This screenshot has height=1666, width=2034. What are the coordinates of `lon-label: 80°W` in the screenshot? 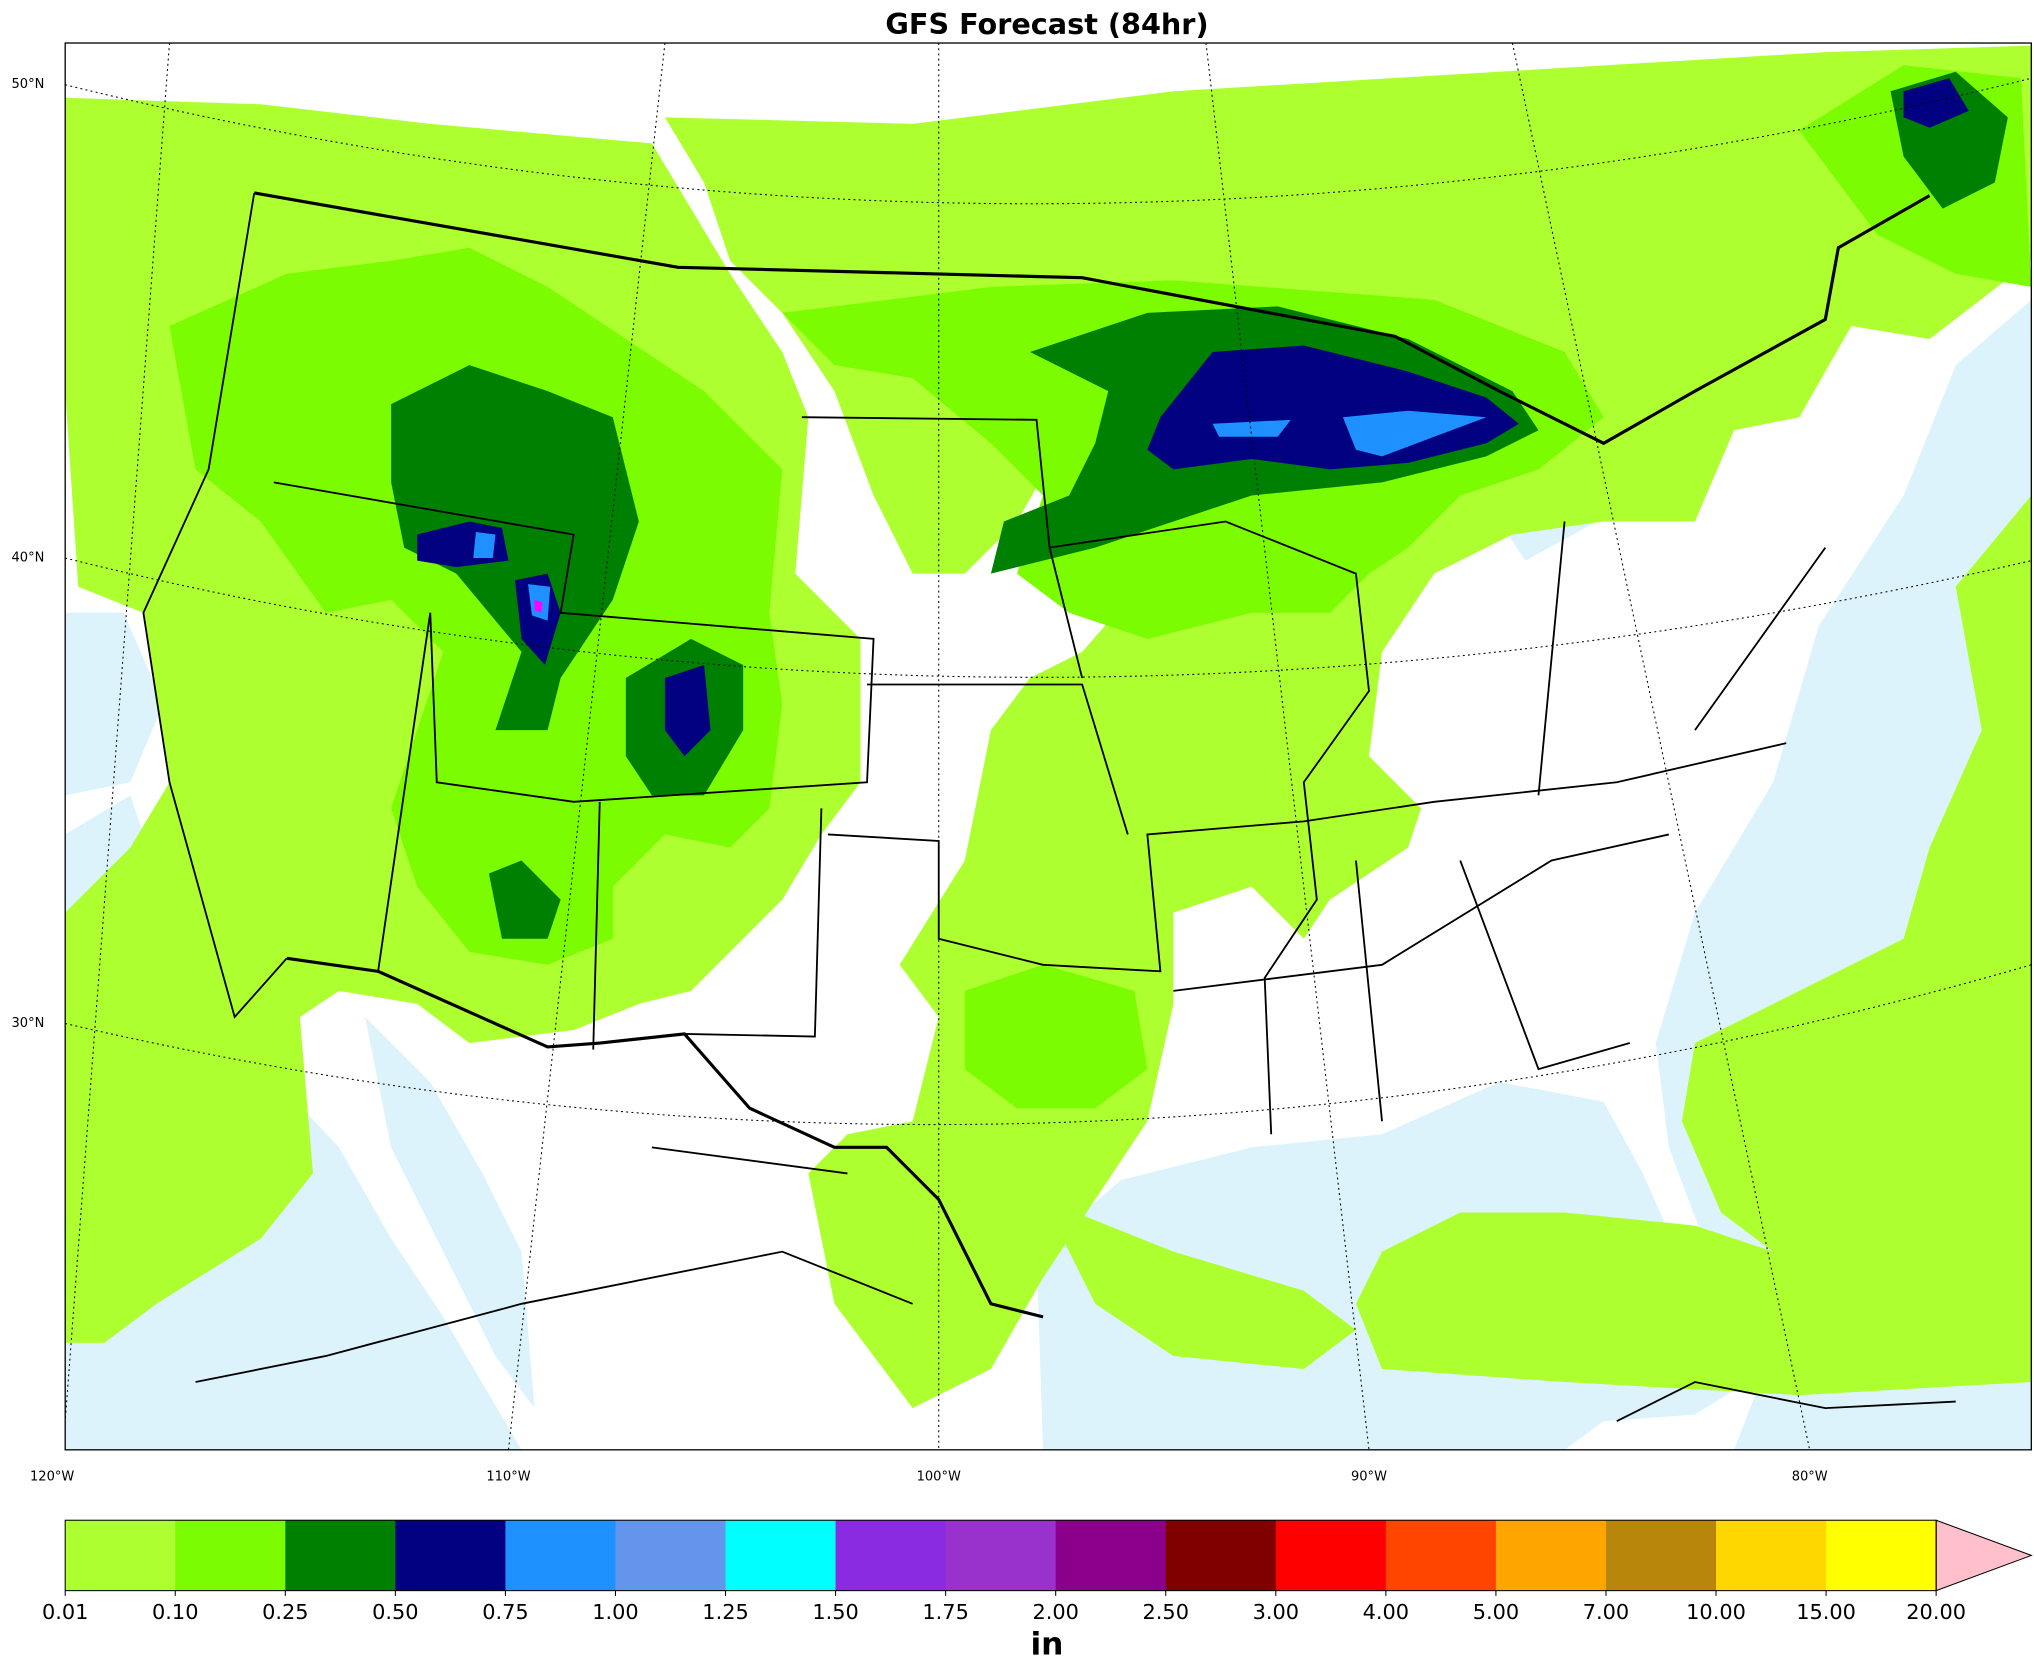 It's located at (1810, 1477).